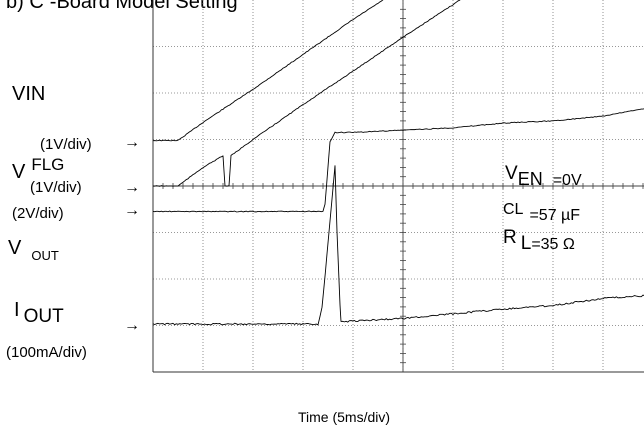 The width and height of the screenshot is (644, 432). What do you see at coordinates (15, 248) in the screenshot?
I see `vout-label-main: V` at bounding box center [15, 248].